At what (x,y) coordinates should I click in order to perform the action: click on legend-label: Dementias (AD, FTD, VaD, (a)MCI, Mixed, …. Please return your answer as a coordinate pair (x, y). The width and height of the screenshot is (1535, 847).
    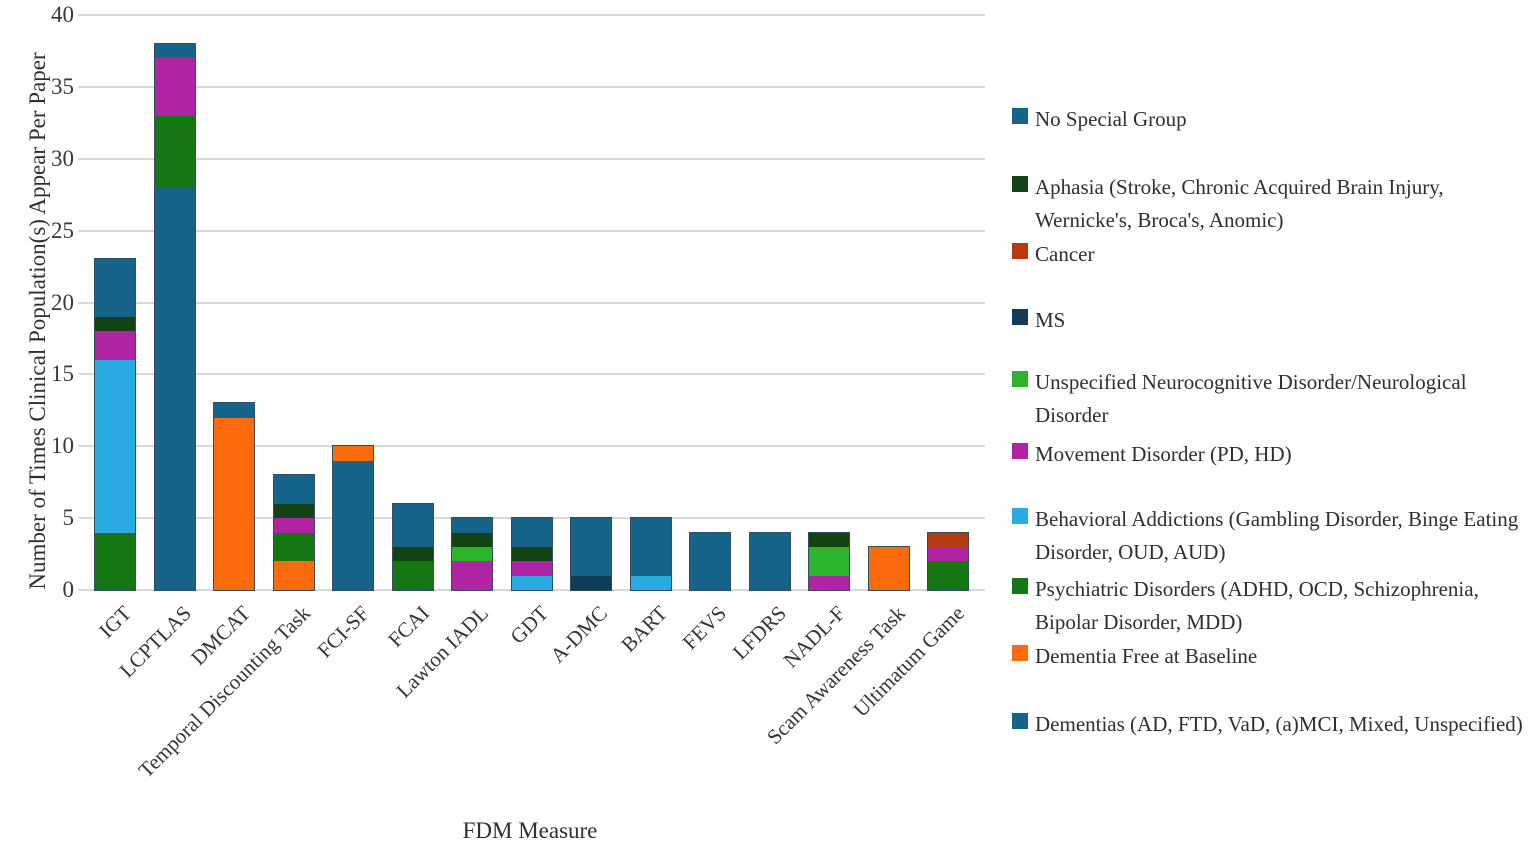
    Looking at the image, I should click on (1279, 724).